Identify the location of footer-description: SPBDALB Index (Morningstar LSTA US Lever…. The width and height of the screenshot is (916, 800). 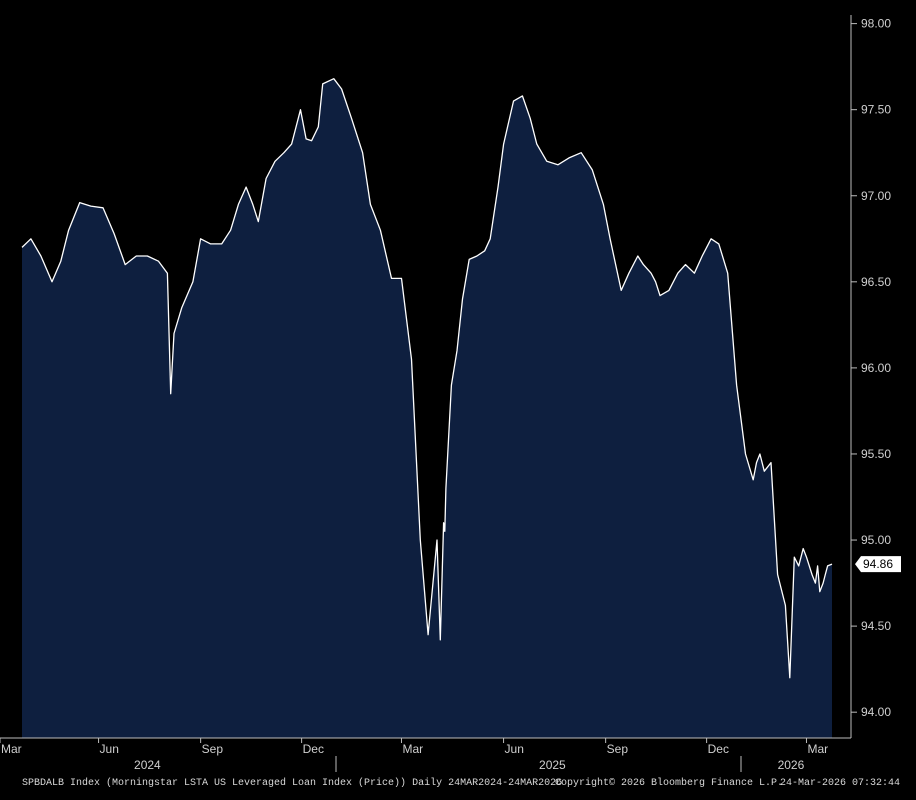
(292, 783).